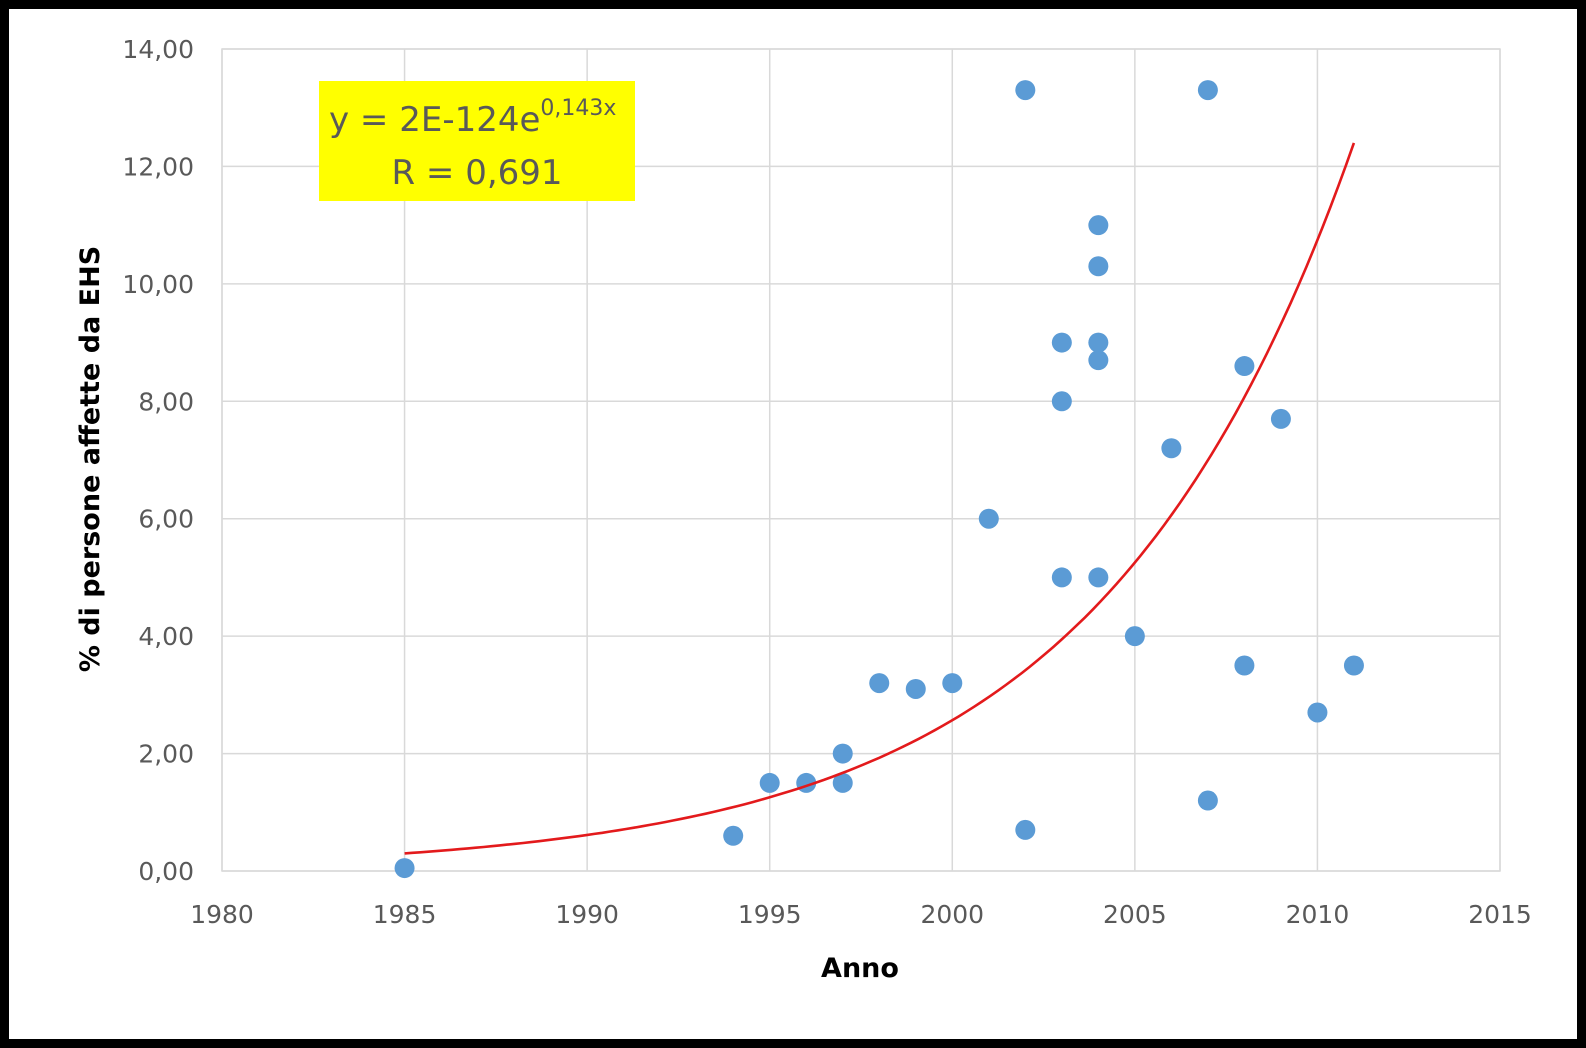 The height and width of the screenshot is (1048, 1586). What do you see at coordinates (1135, 914) in the screenshot?
I see `x-tick-label: 2005` at bounding box center [1135, 914].